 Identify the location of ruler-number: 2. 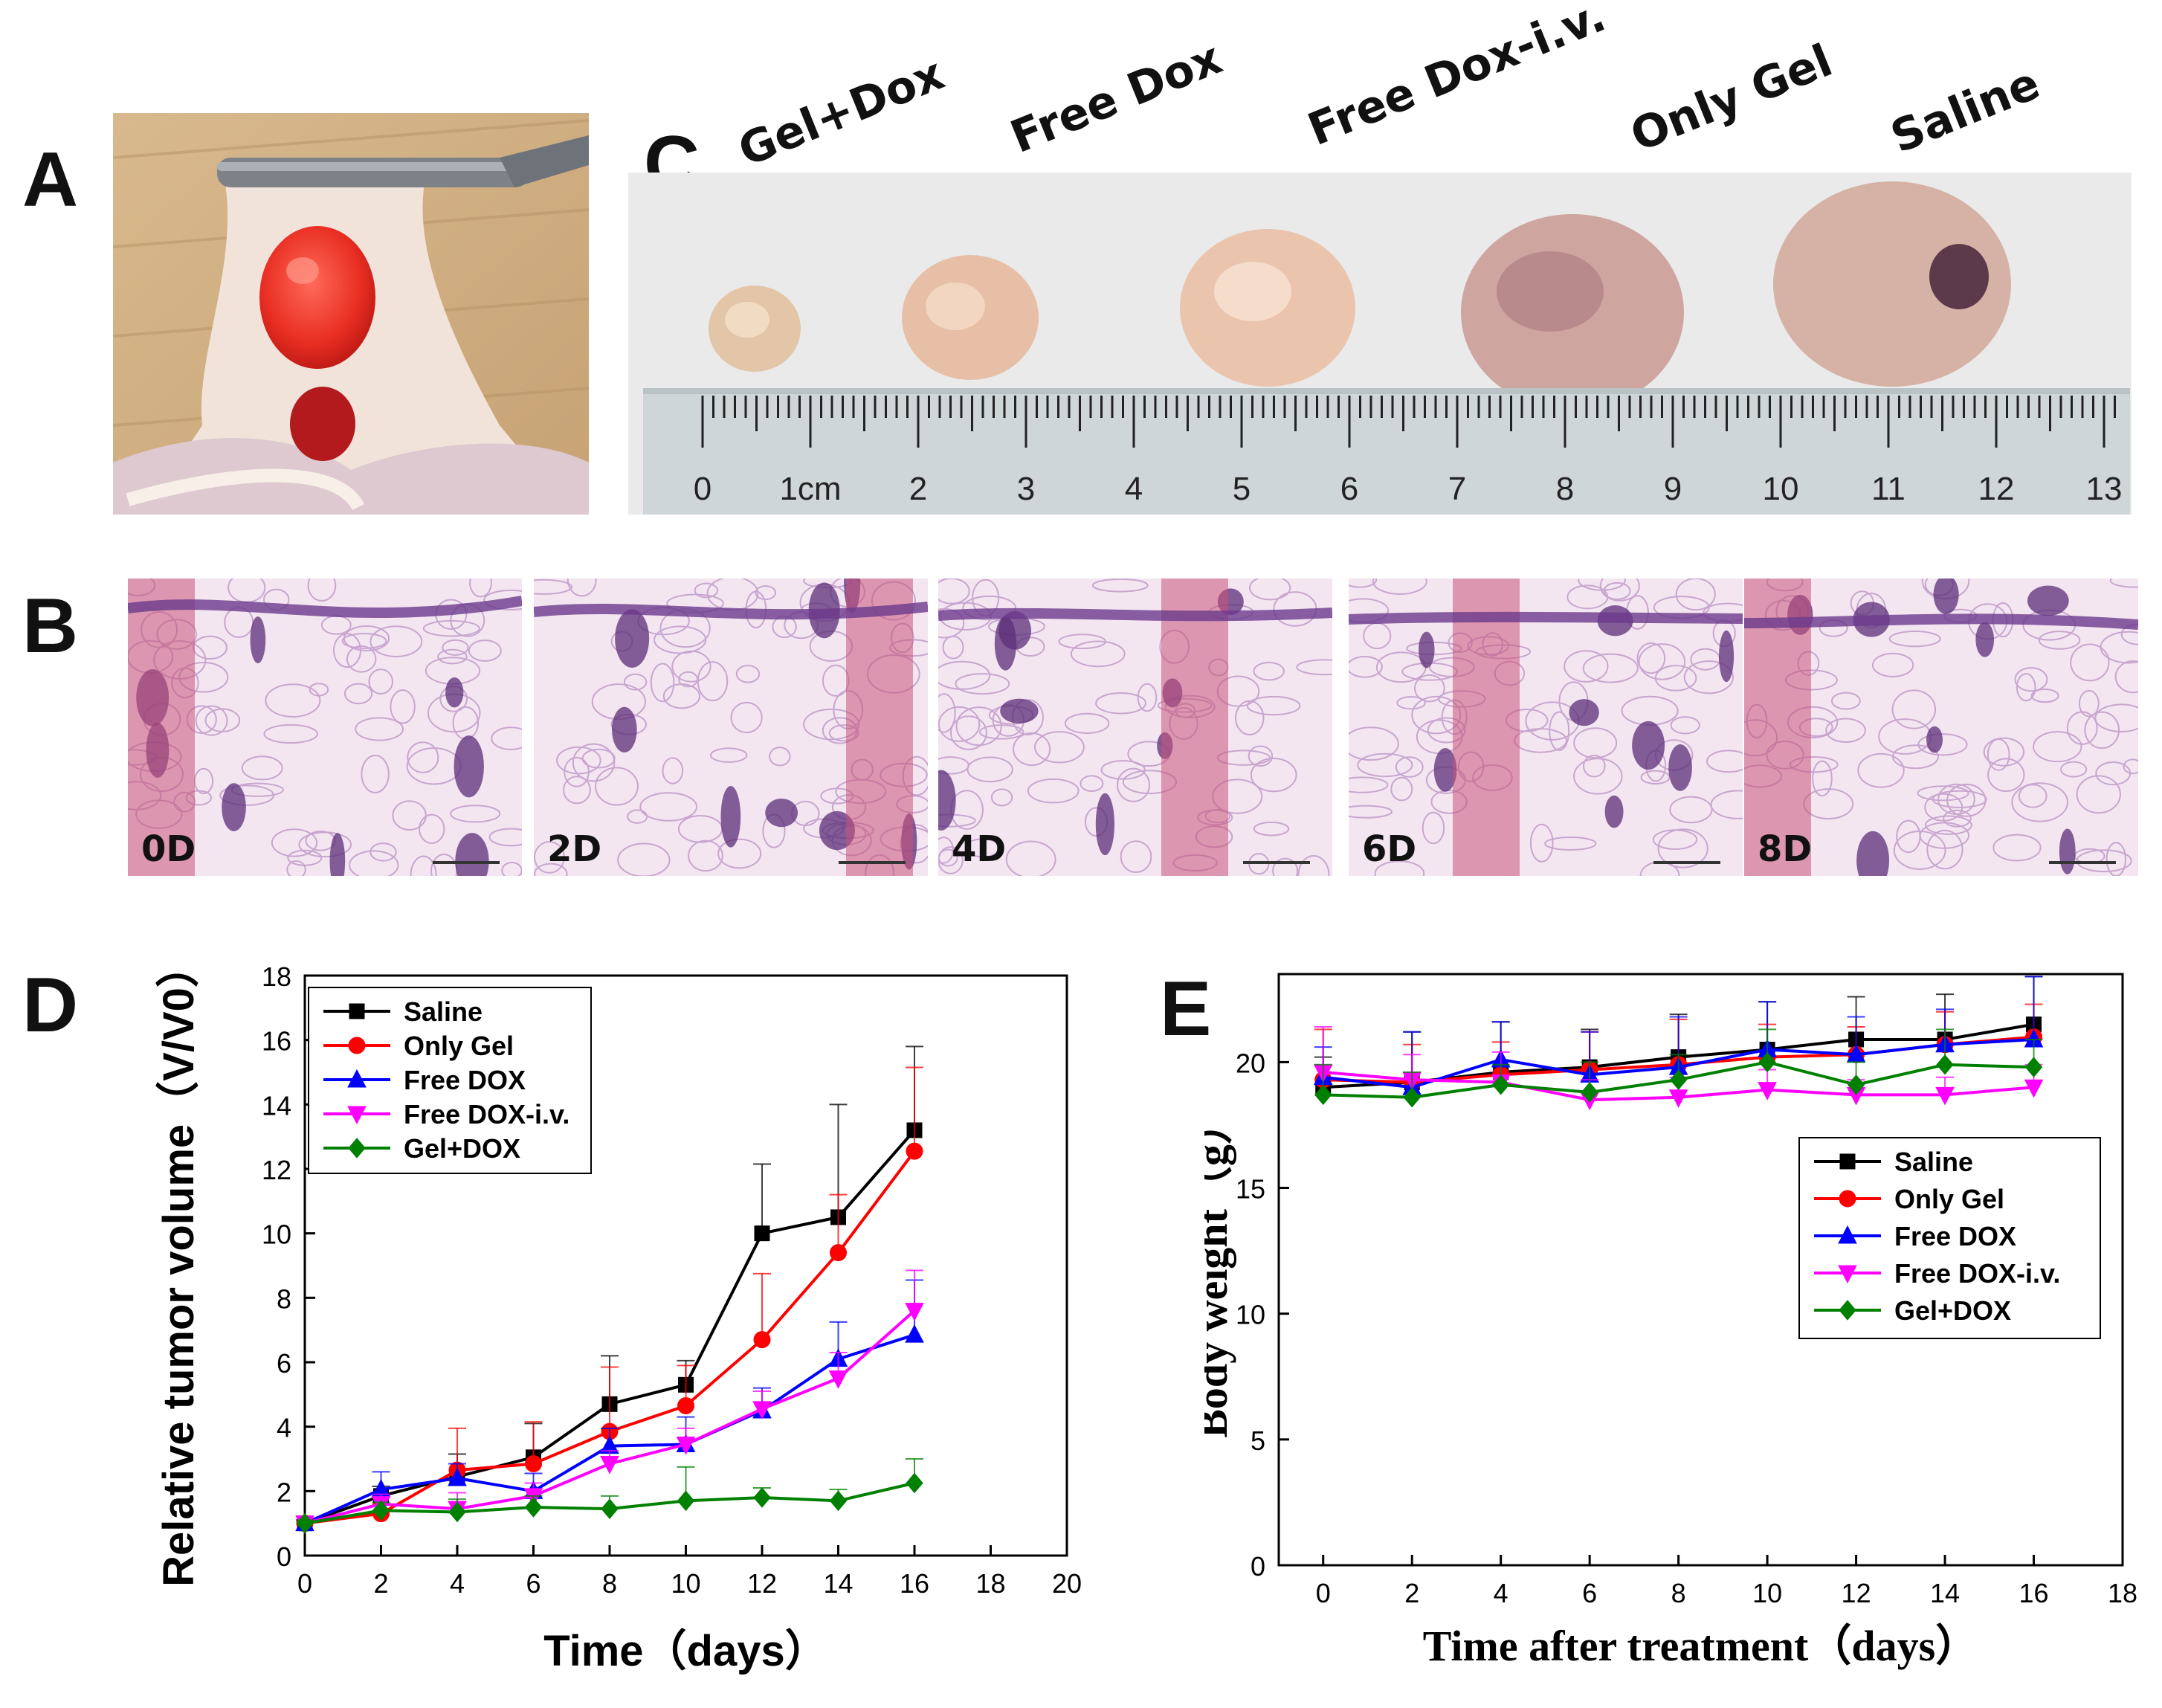
(918, 489).